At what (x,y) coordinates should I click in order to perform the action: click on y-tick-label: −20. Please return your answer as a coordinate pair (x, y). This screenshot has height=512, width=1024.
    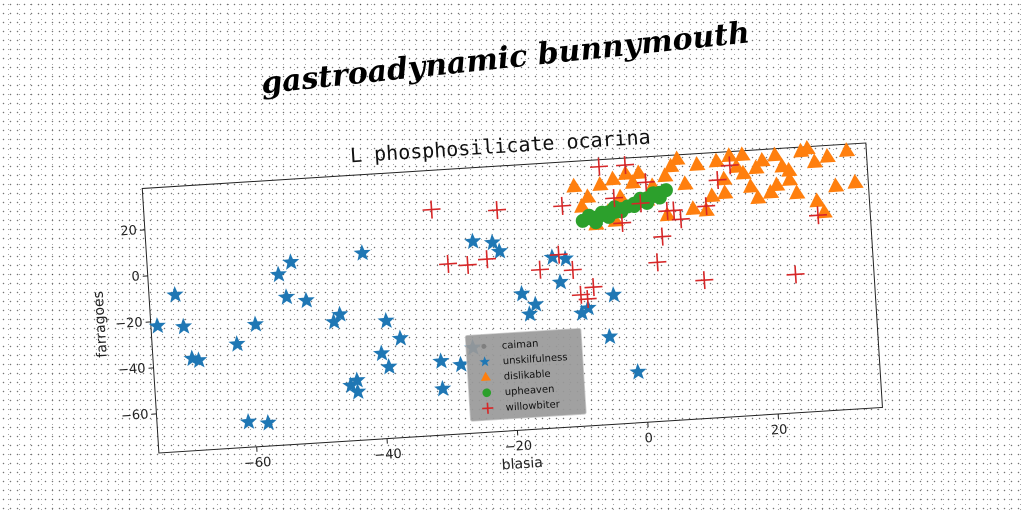
    Looking at the image, I should click on (129, 323).